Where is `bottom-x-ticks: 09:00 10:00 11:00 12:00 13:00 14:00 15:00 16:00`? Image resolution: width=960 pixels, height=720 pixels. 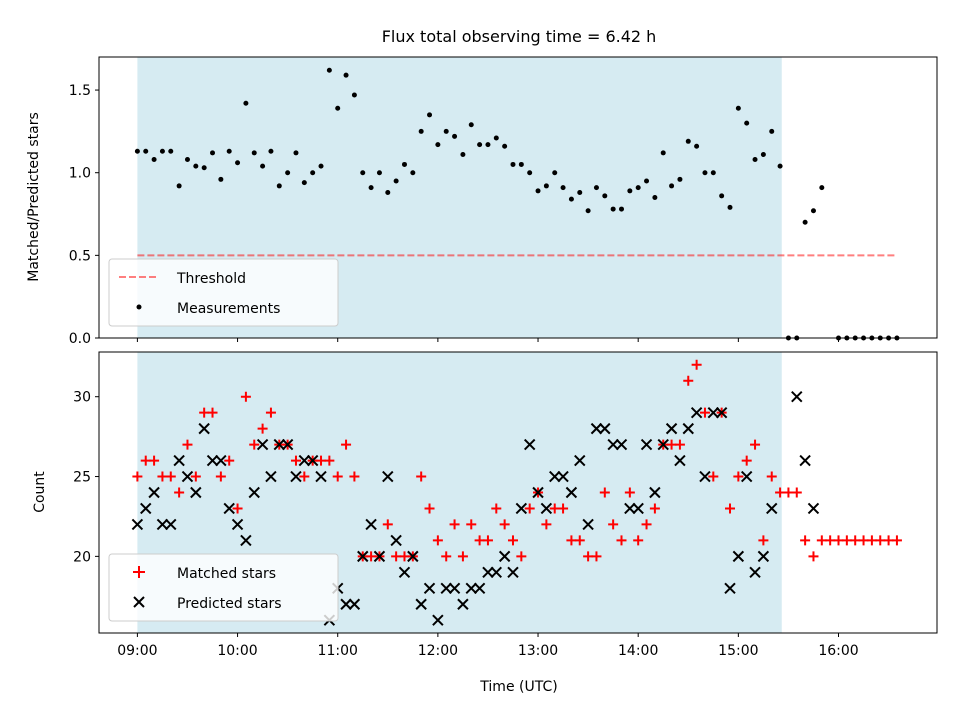
bottom-x-ticks: 09:00 10:00 11:00 12:00 13:00 14:00 15:00 16:00 is located at coordinates (488, 646).